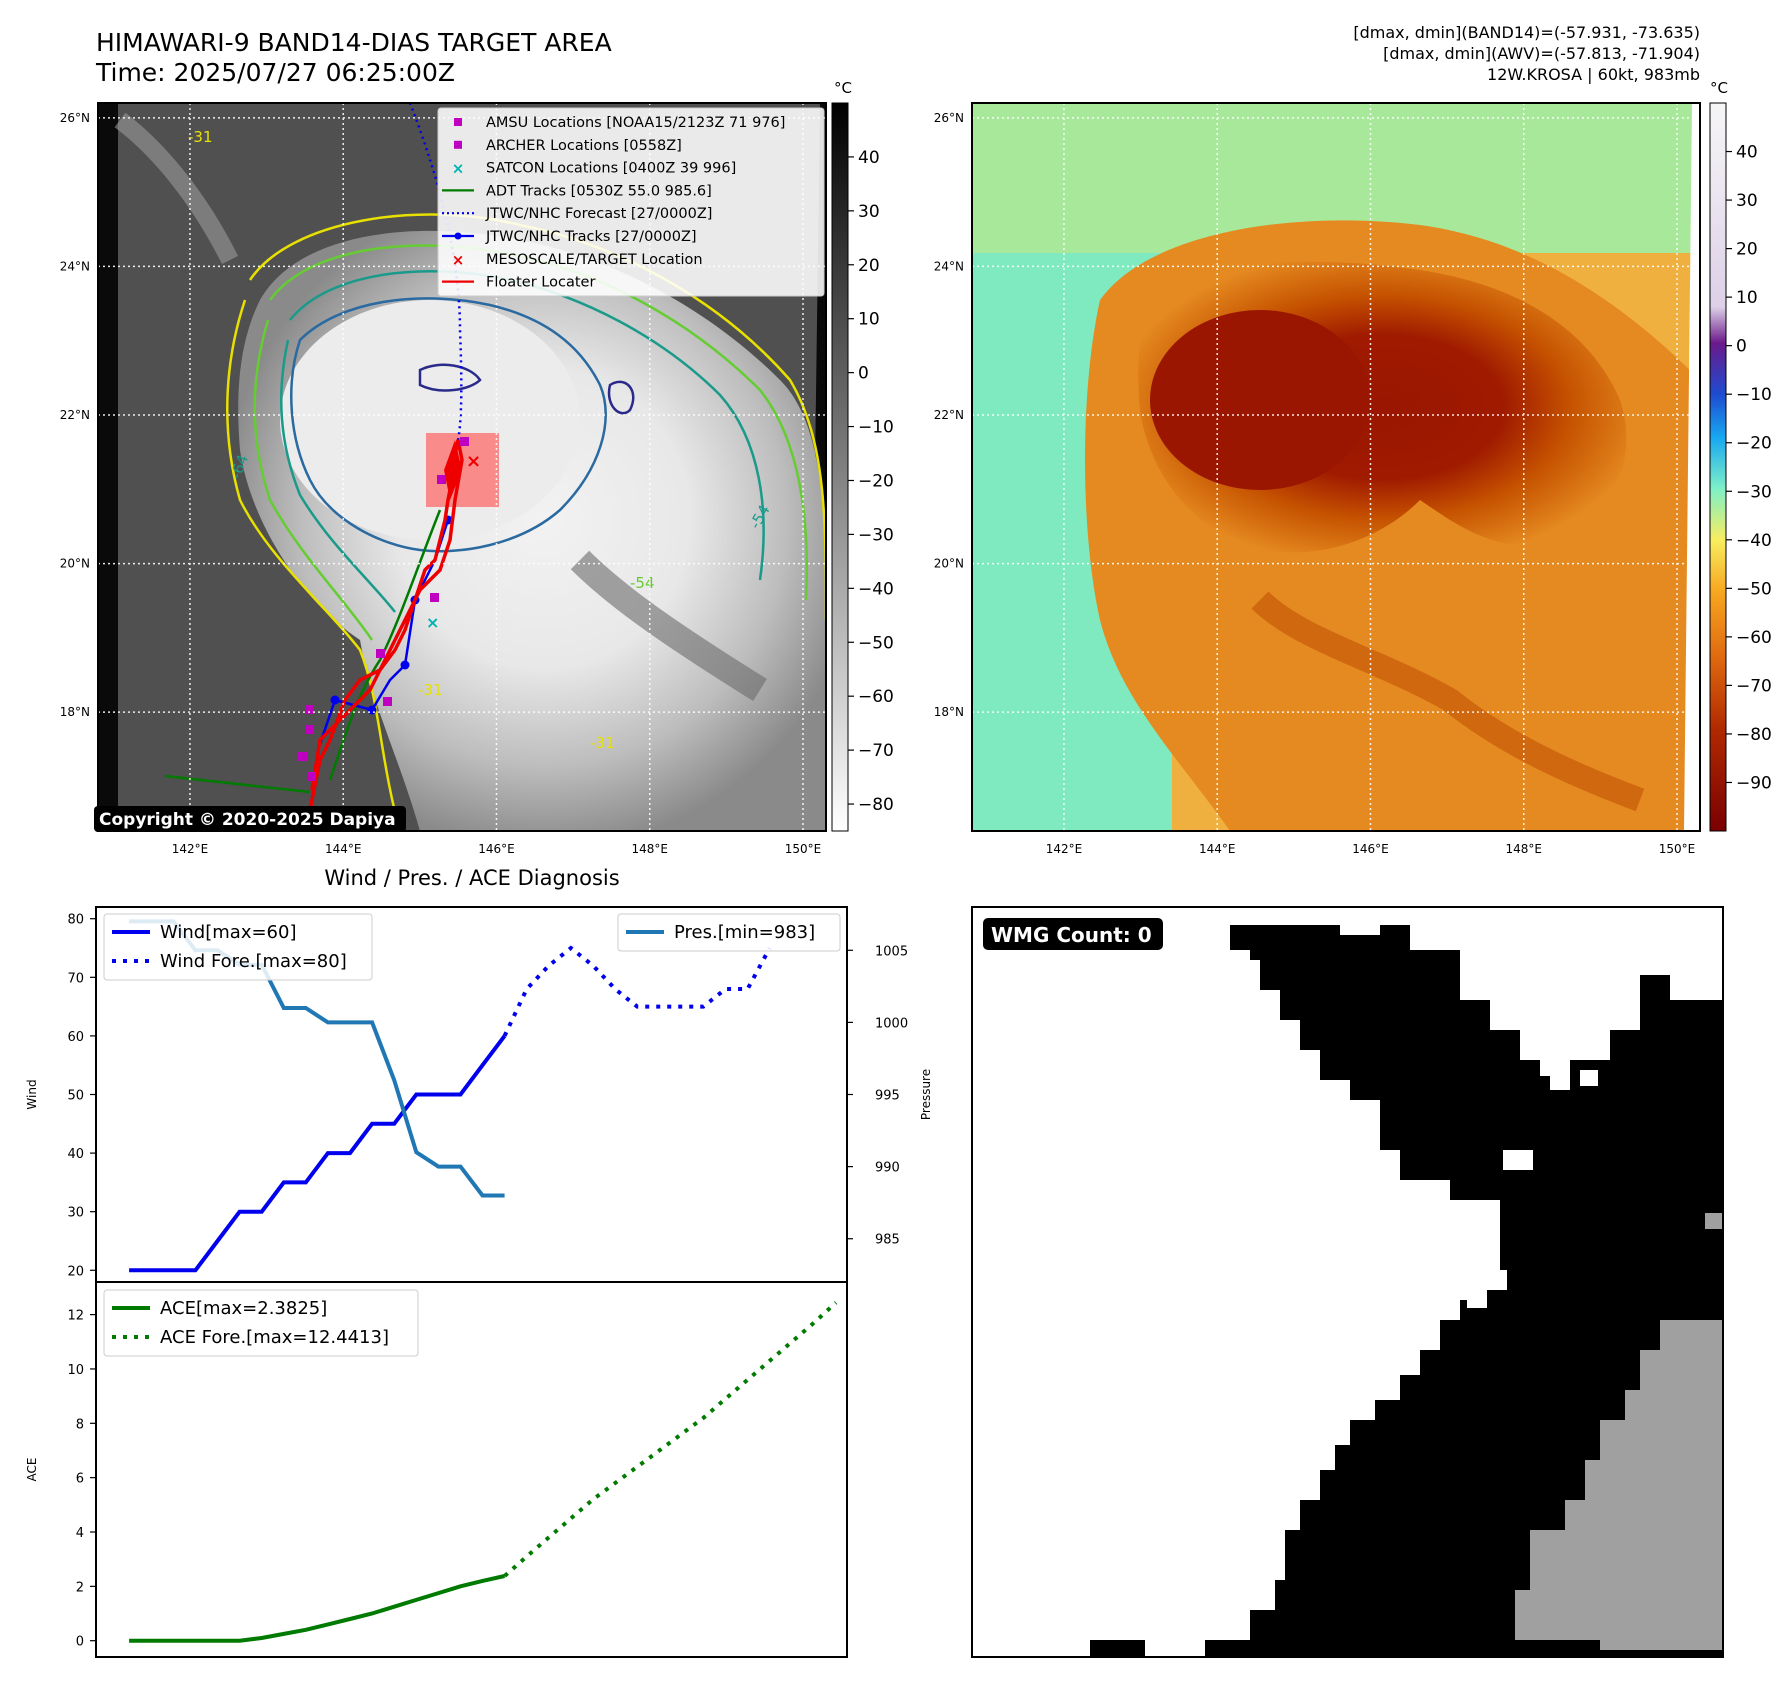 The width and height of the screenshot is (1788, 1690). Describe the element at coordinates (594, 260) in the screenshot. I see `legend-label: MESOSCALE/TARGET Location` at that location.